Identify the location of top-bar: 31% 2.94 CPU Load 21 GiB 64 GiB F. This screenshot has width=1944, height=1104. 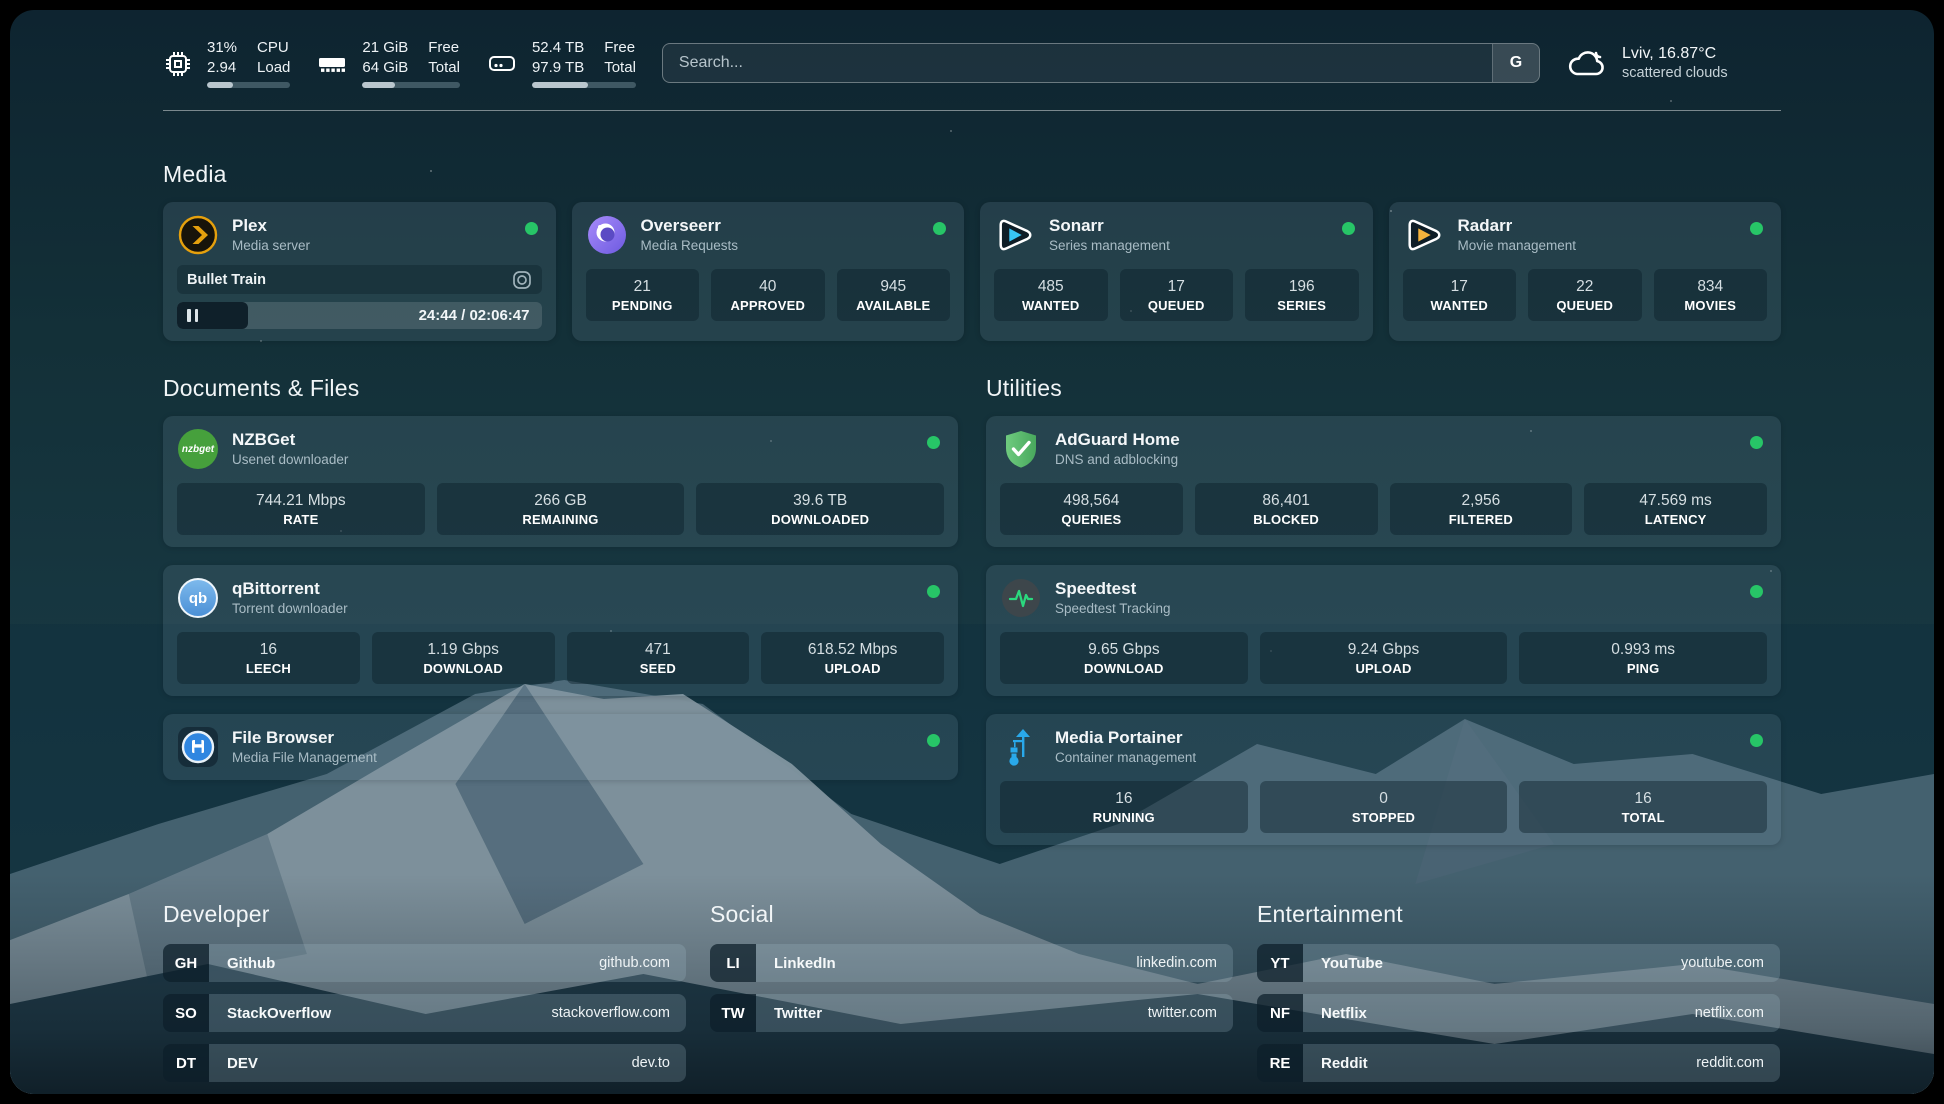
(972, 63).